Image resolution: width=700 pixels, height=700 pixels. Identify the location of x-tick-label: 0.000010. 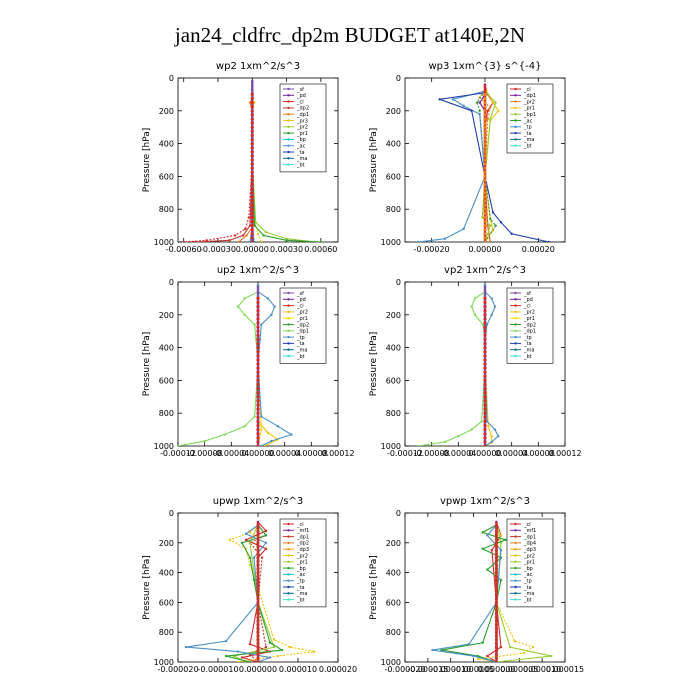
(542, 669).